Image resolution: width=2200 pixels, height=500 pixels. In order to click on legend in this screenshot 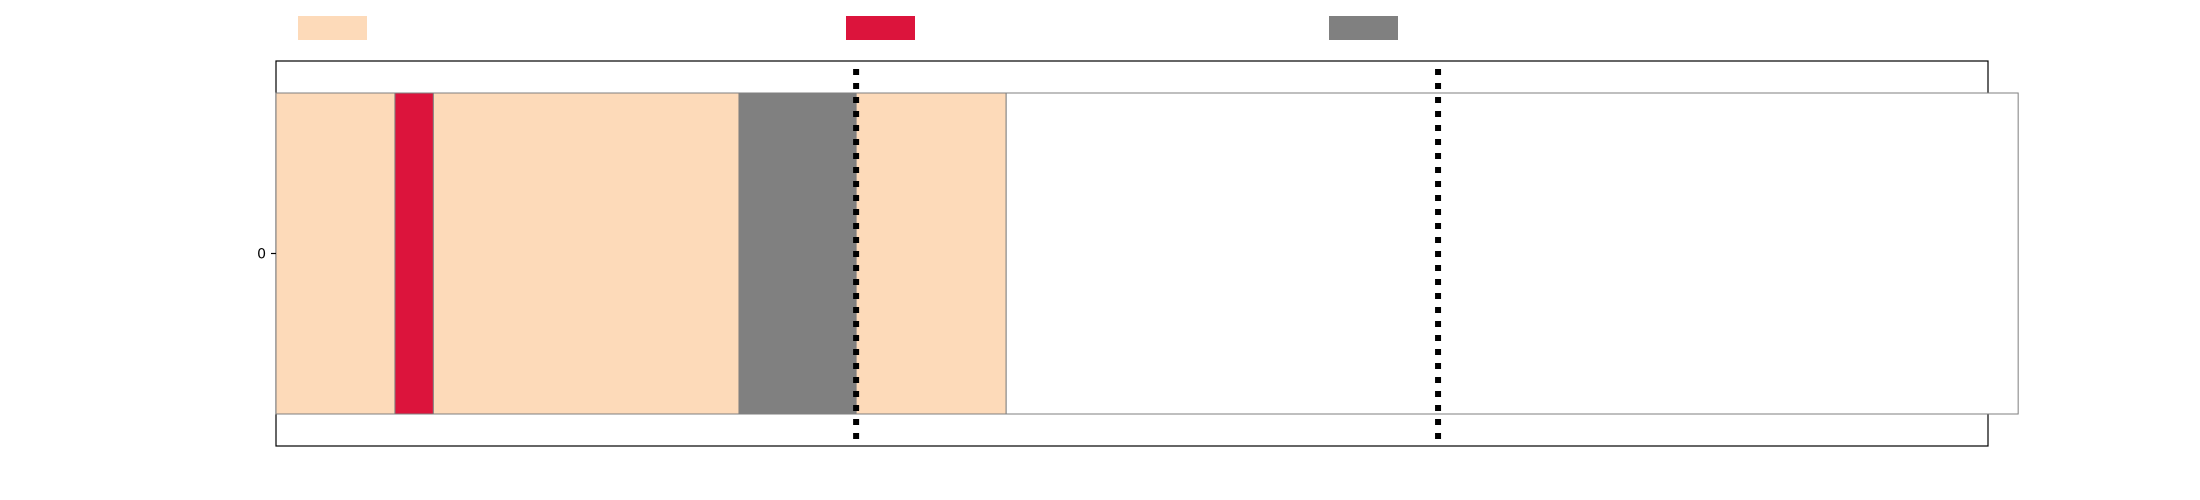, I will do `click(848, 28)`.